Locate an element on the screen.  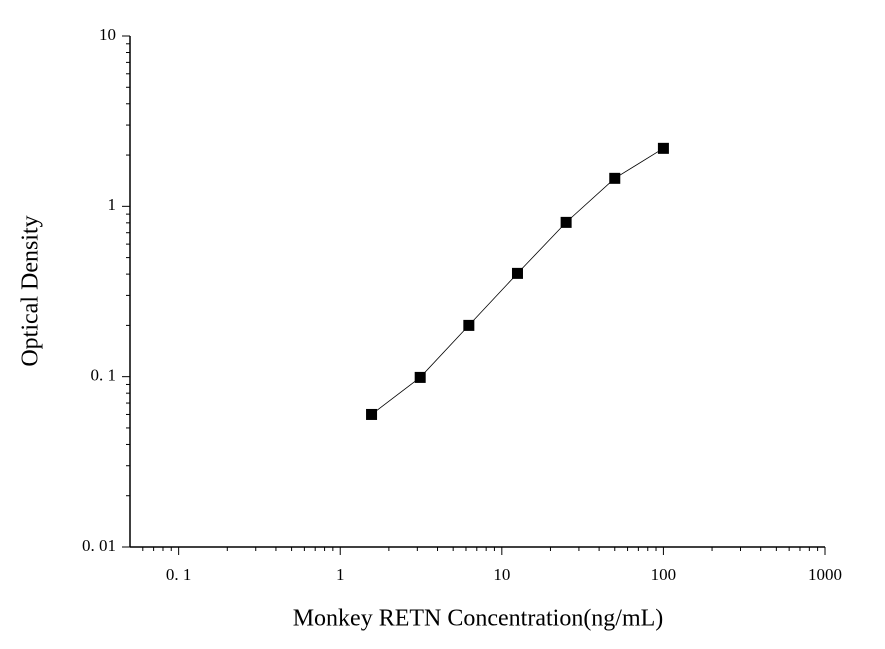
y-tick-label: 10 is located at coordinates (107, 34).